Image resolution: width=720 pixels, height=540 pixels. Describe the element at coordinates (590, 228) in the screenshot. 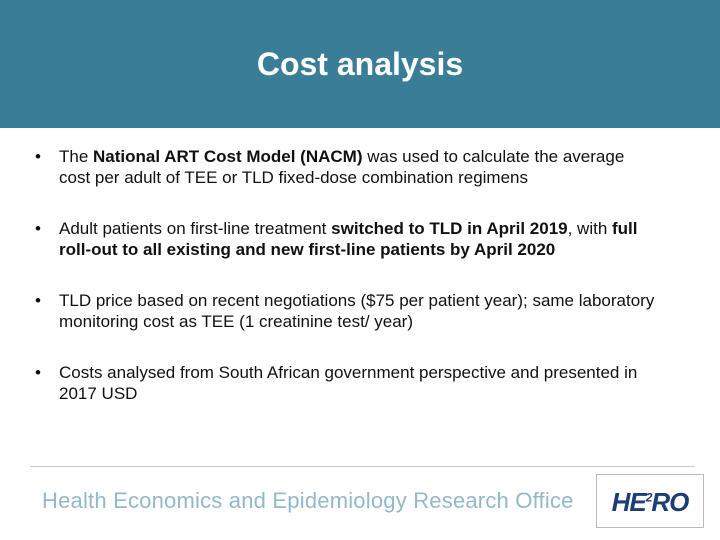

I see `bullet-text: , with` at that location.